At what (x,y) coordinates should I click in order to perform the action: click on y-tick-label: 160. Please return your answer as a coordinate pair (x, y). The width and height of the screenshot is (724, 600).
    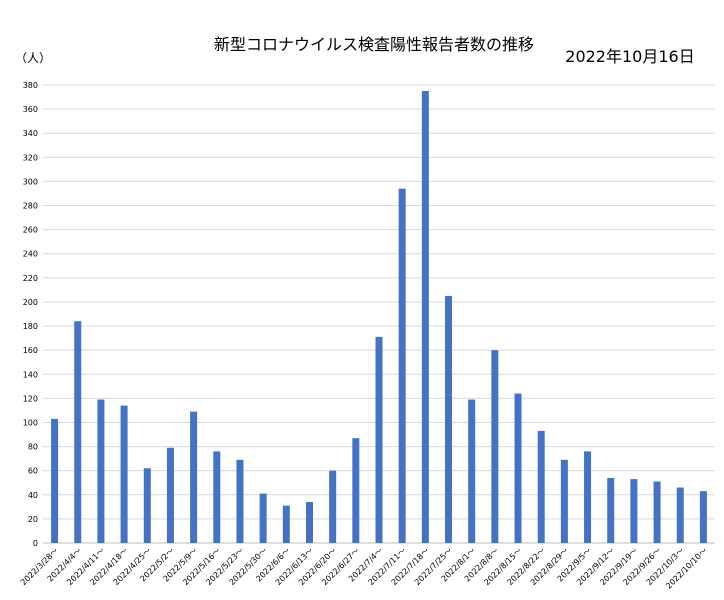
    Looking at the image, I should click on (30, 350).